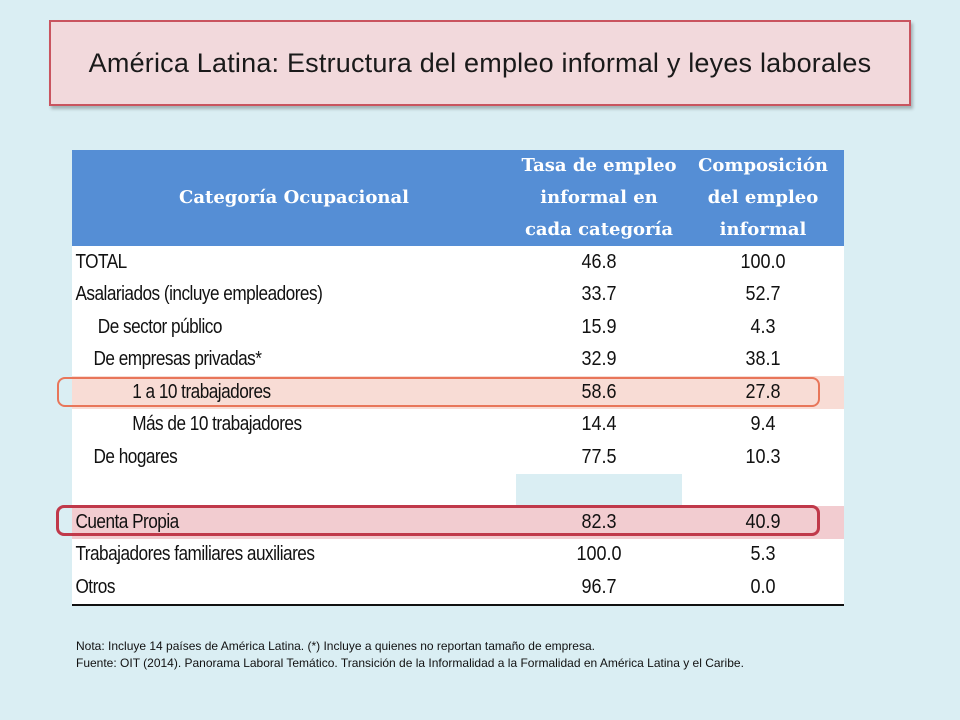  Describe the element at coordinates (763, 359) in the screenshot. I see `row-share: 38.1` at that location.